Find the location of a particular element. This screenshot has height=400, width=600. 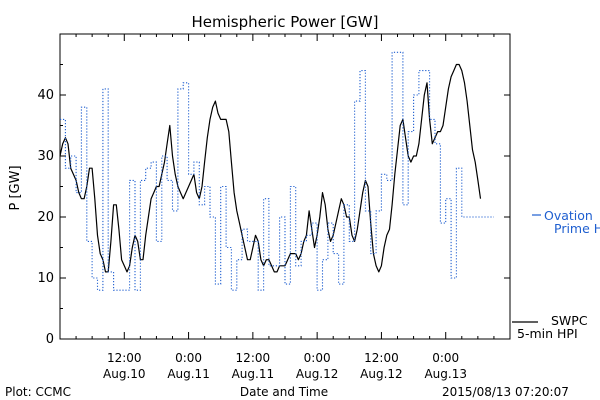

plot-timestamp: 2015/08/13 07:20:07 is located at coordinates (505, 392).